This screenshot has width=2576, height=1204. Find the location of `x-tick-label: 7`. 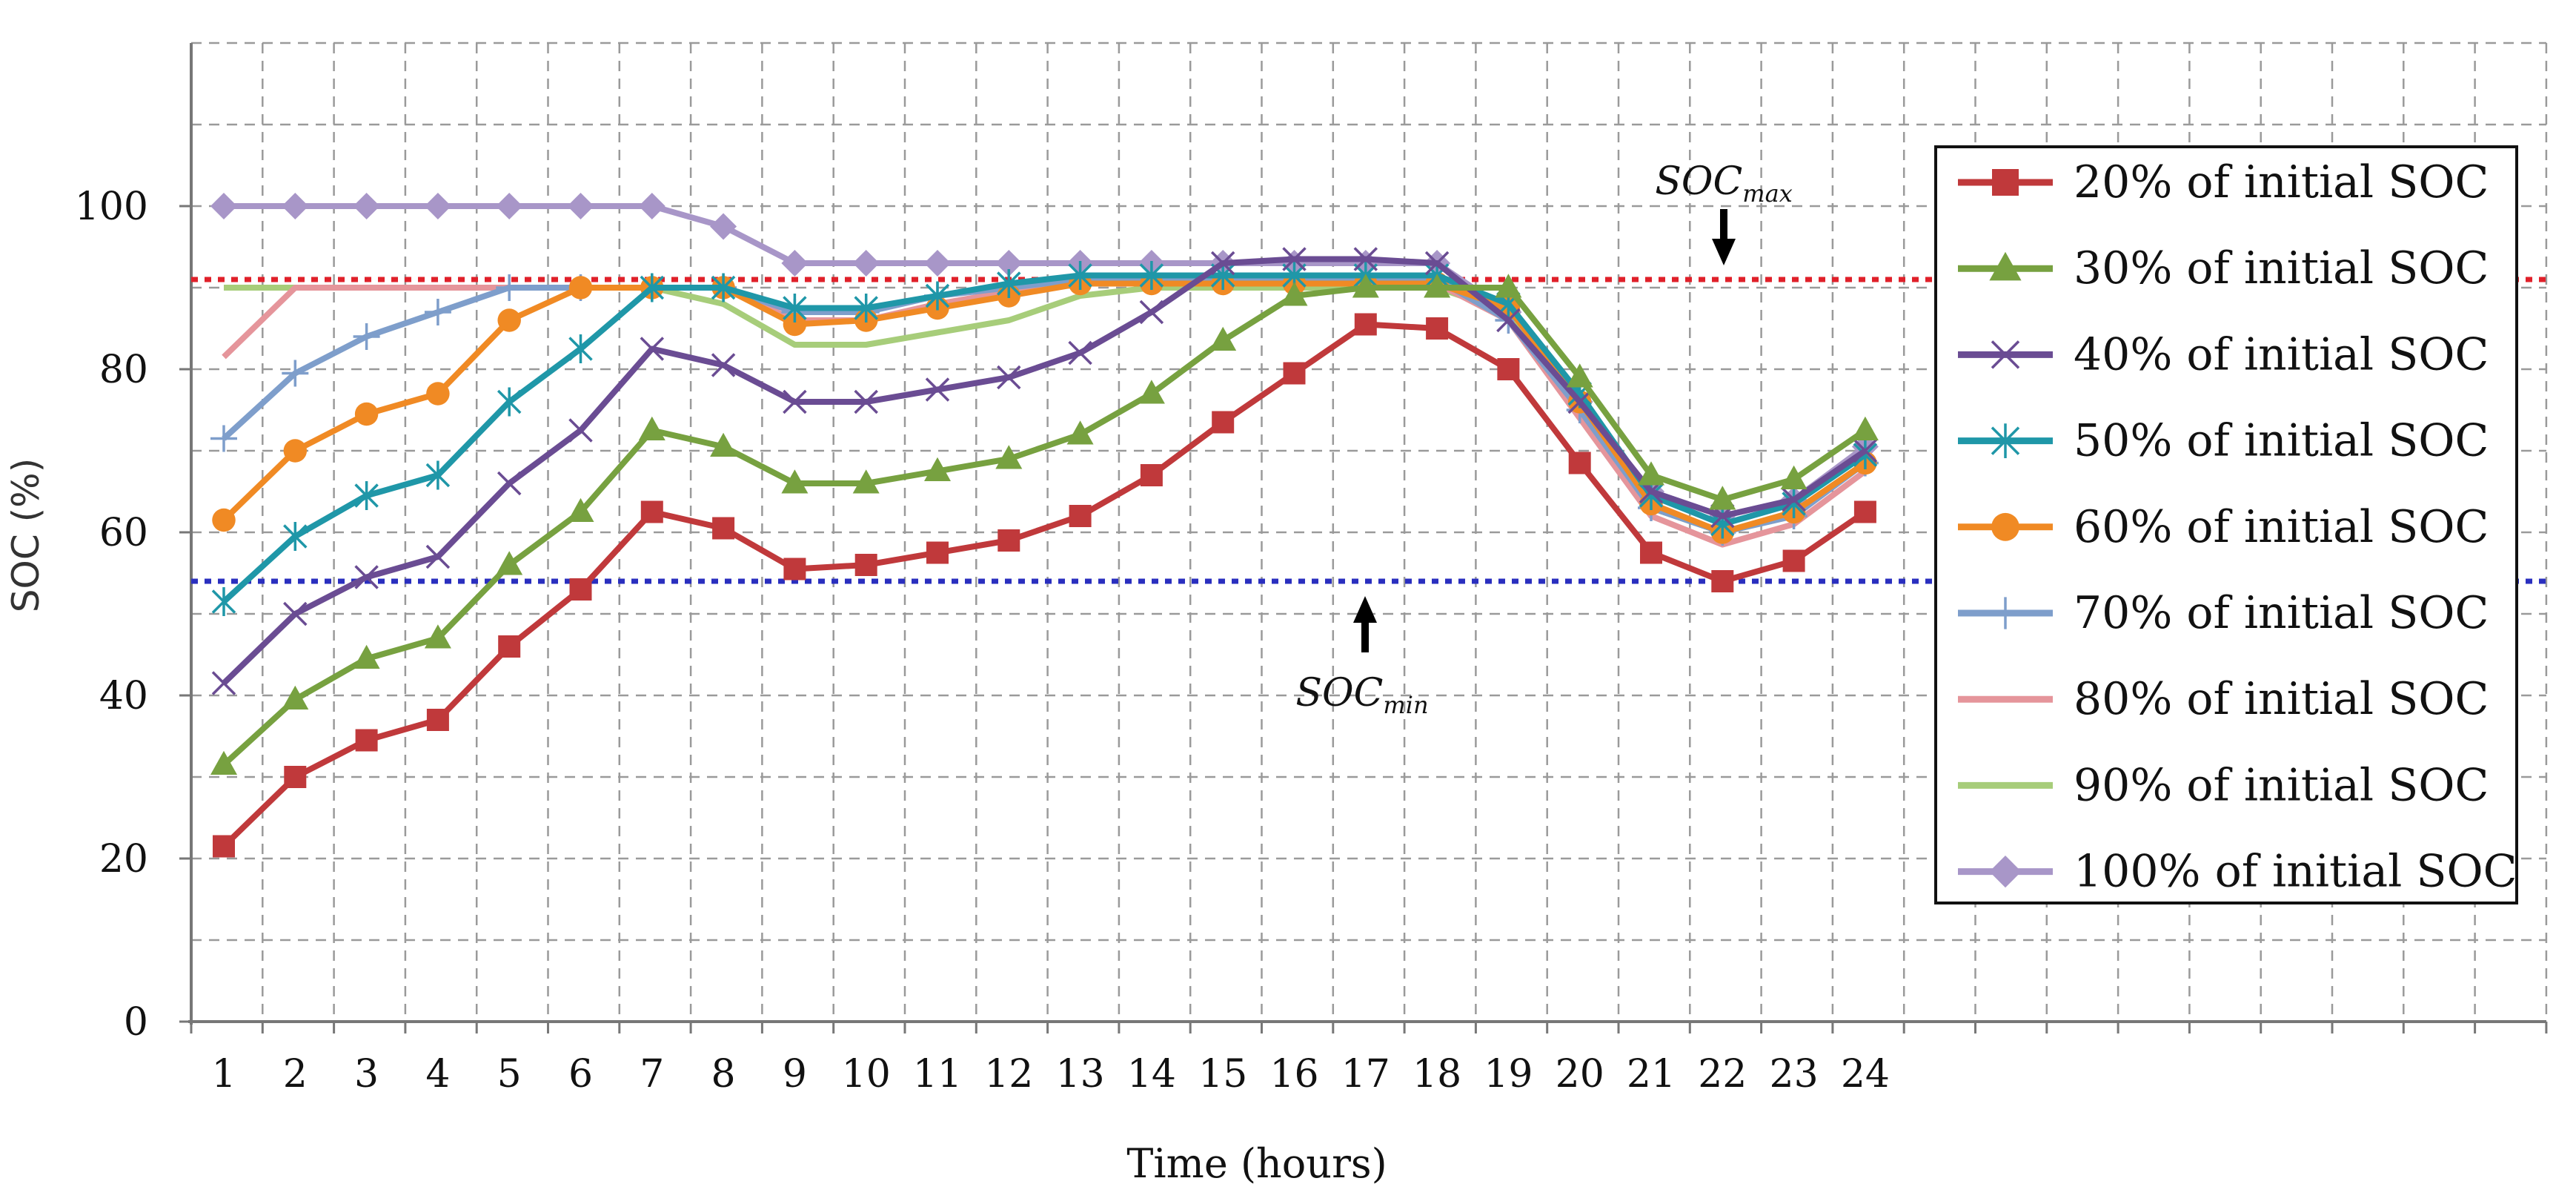

x-tick-label: 7 is located at coordinates (652, 1074).